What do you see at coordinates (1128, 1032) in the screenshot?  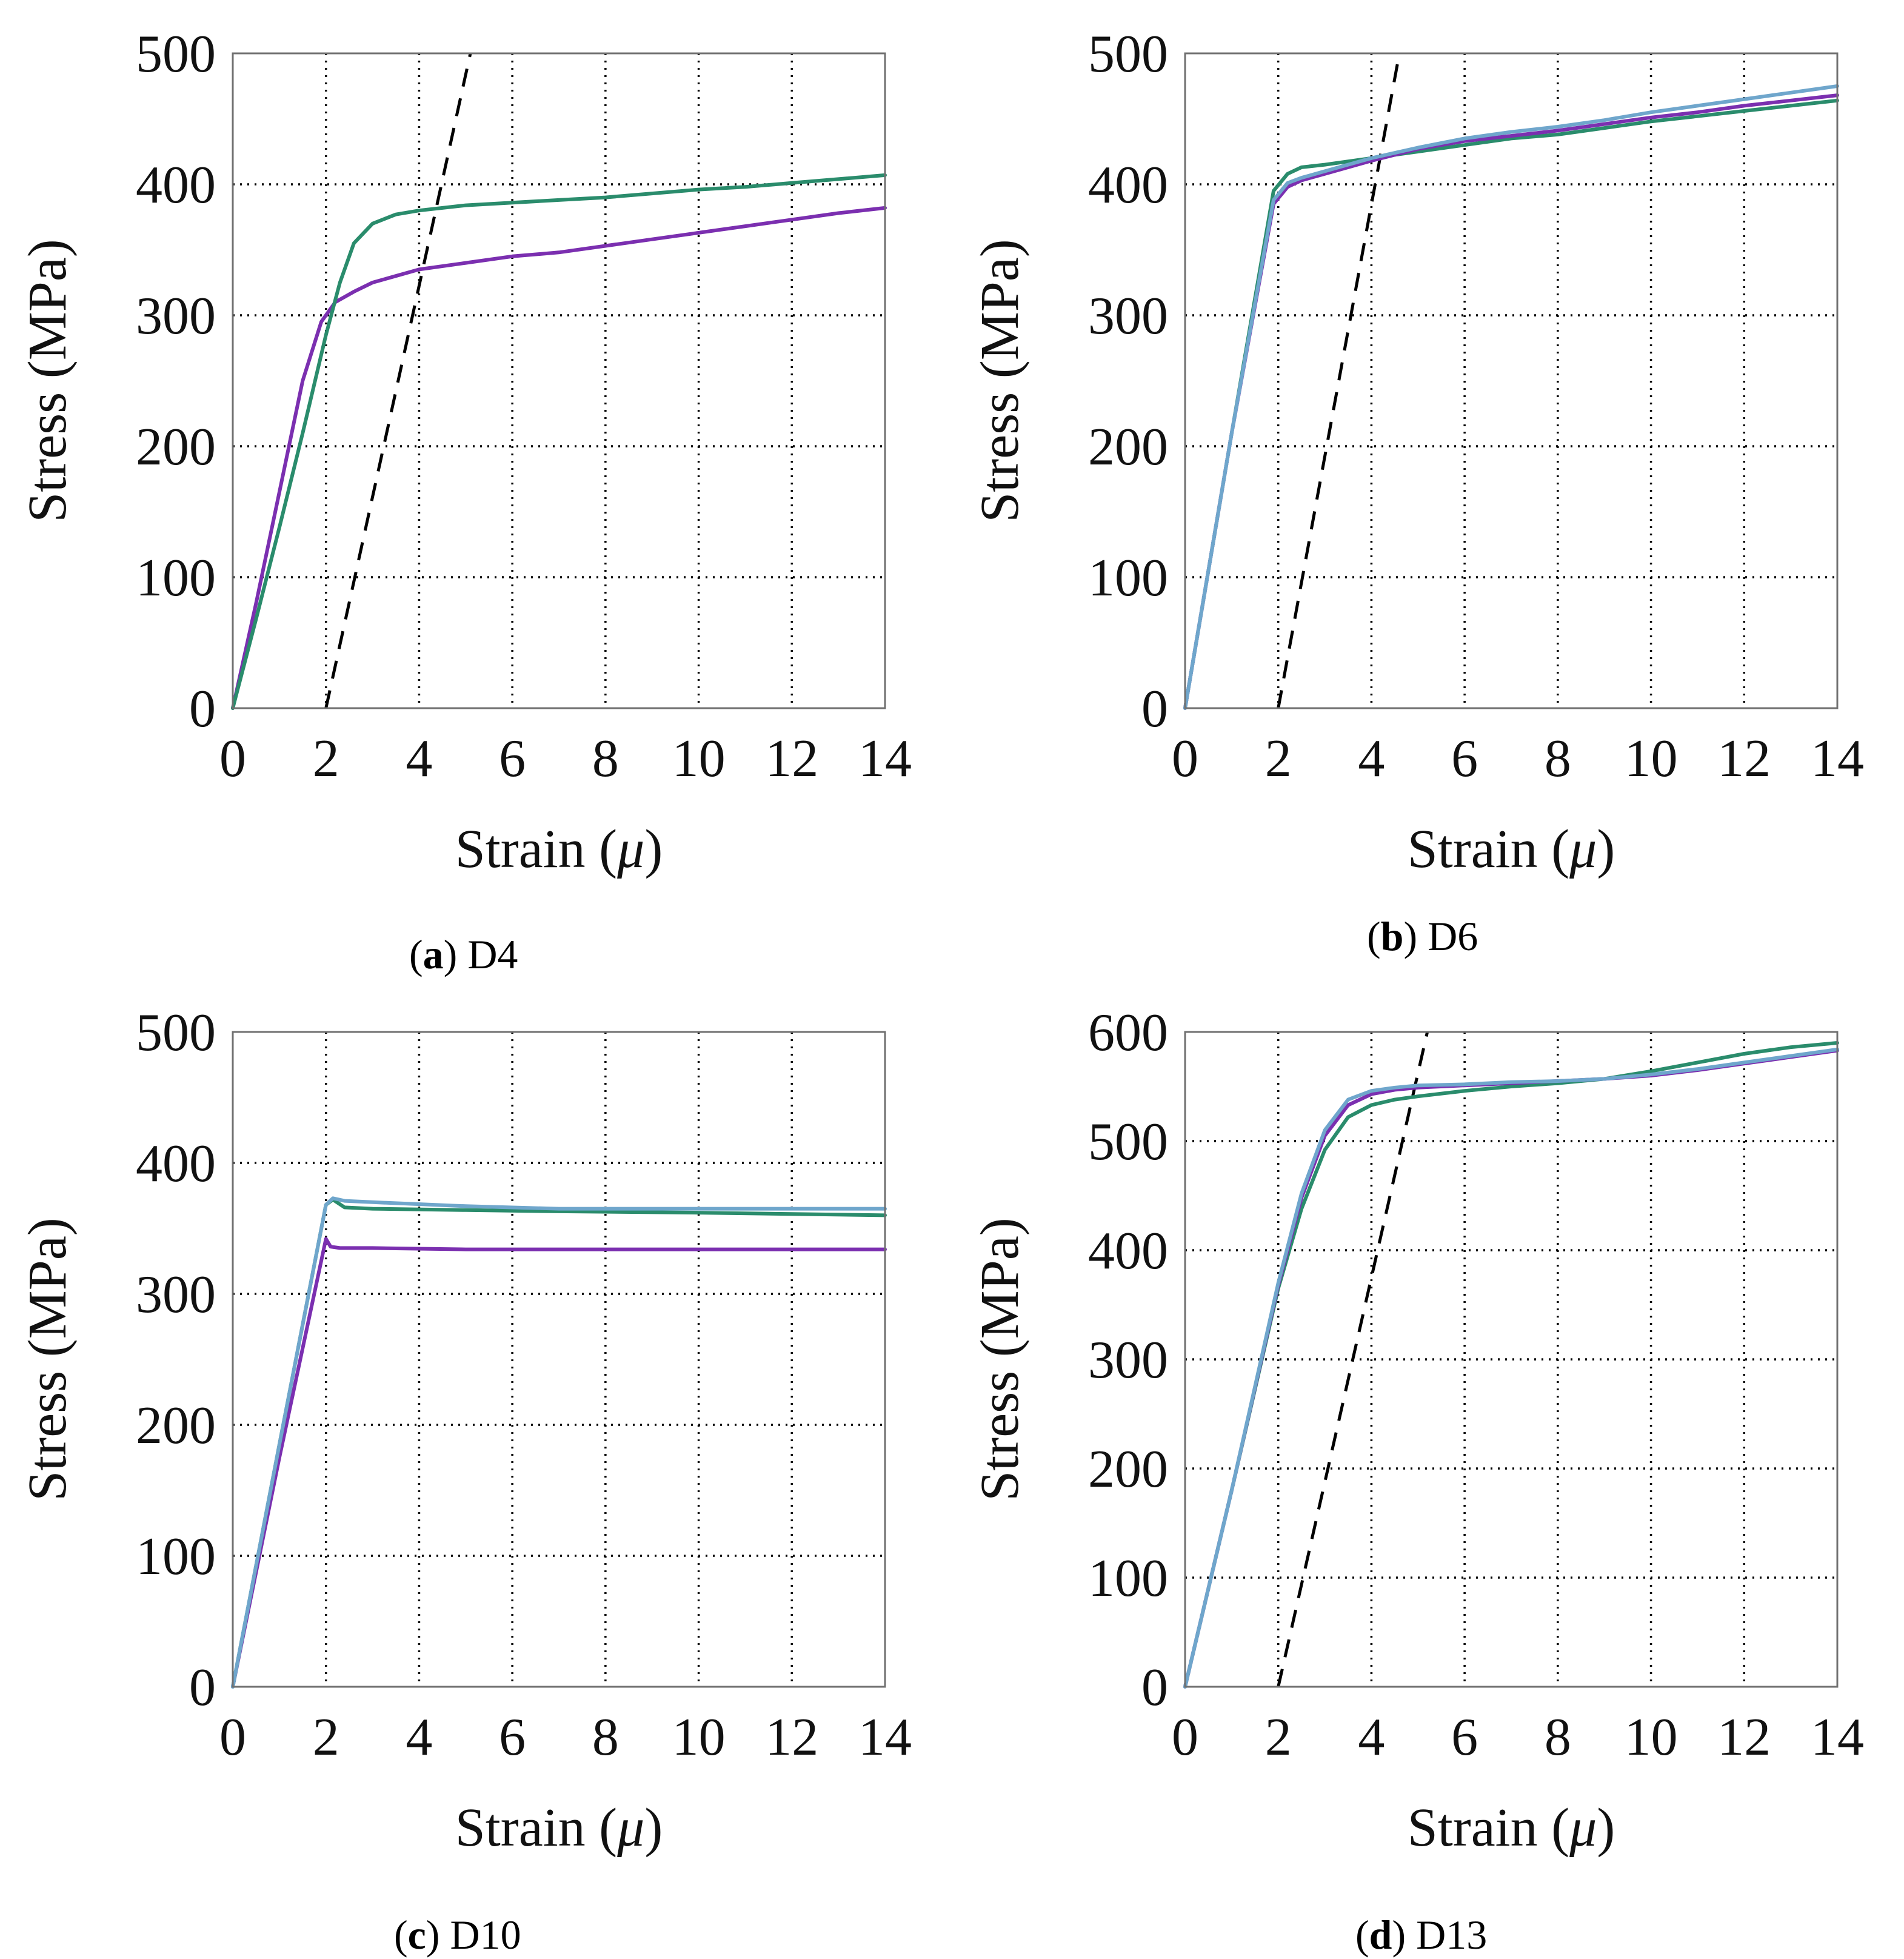 I see `y-tick-label: 600` at bounding box center [1128, 1032].